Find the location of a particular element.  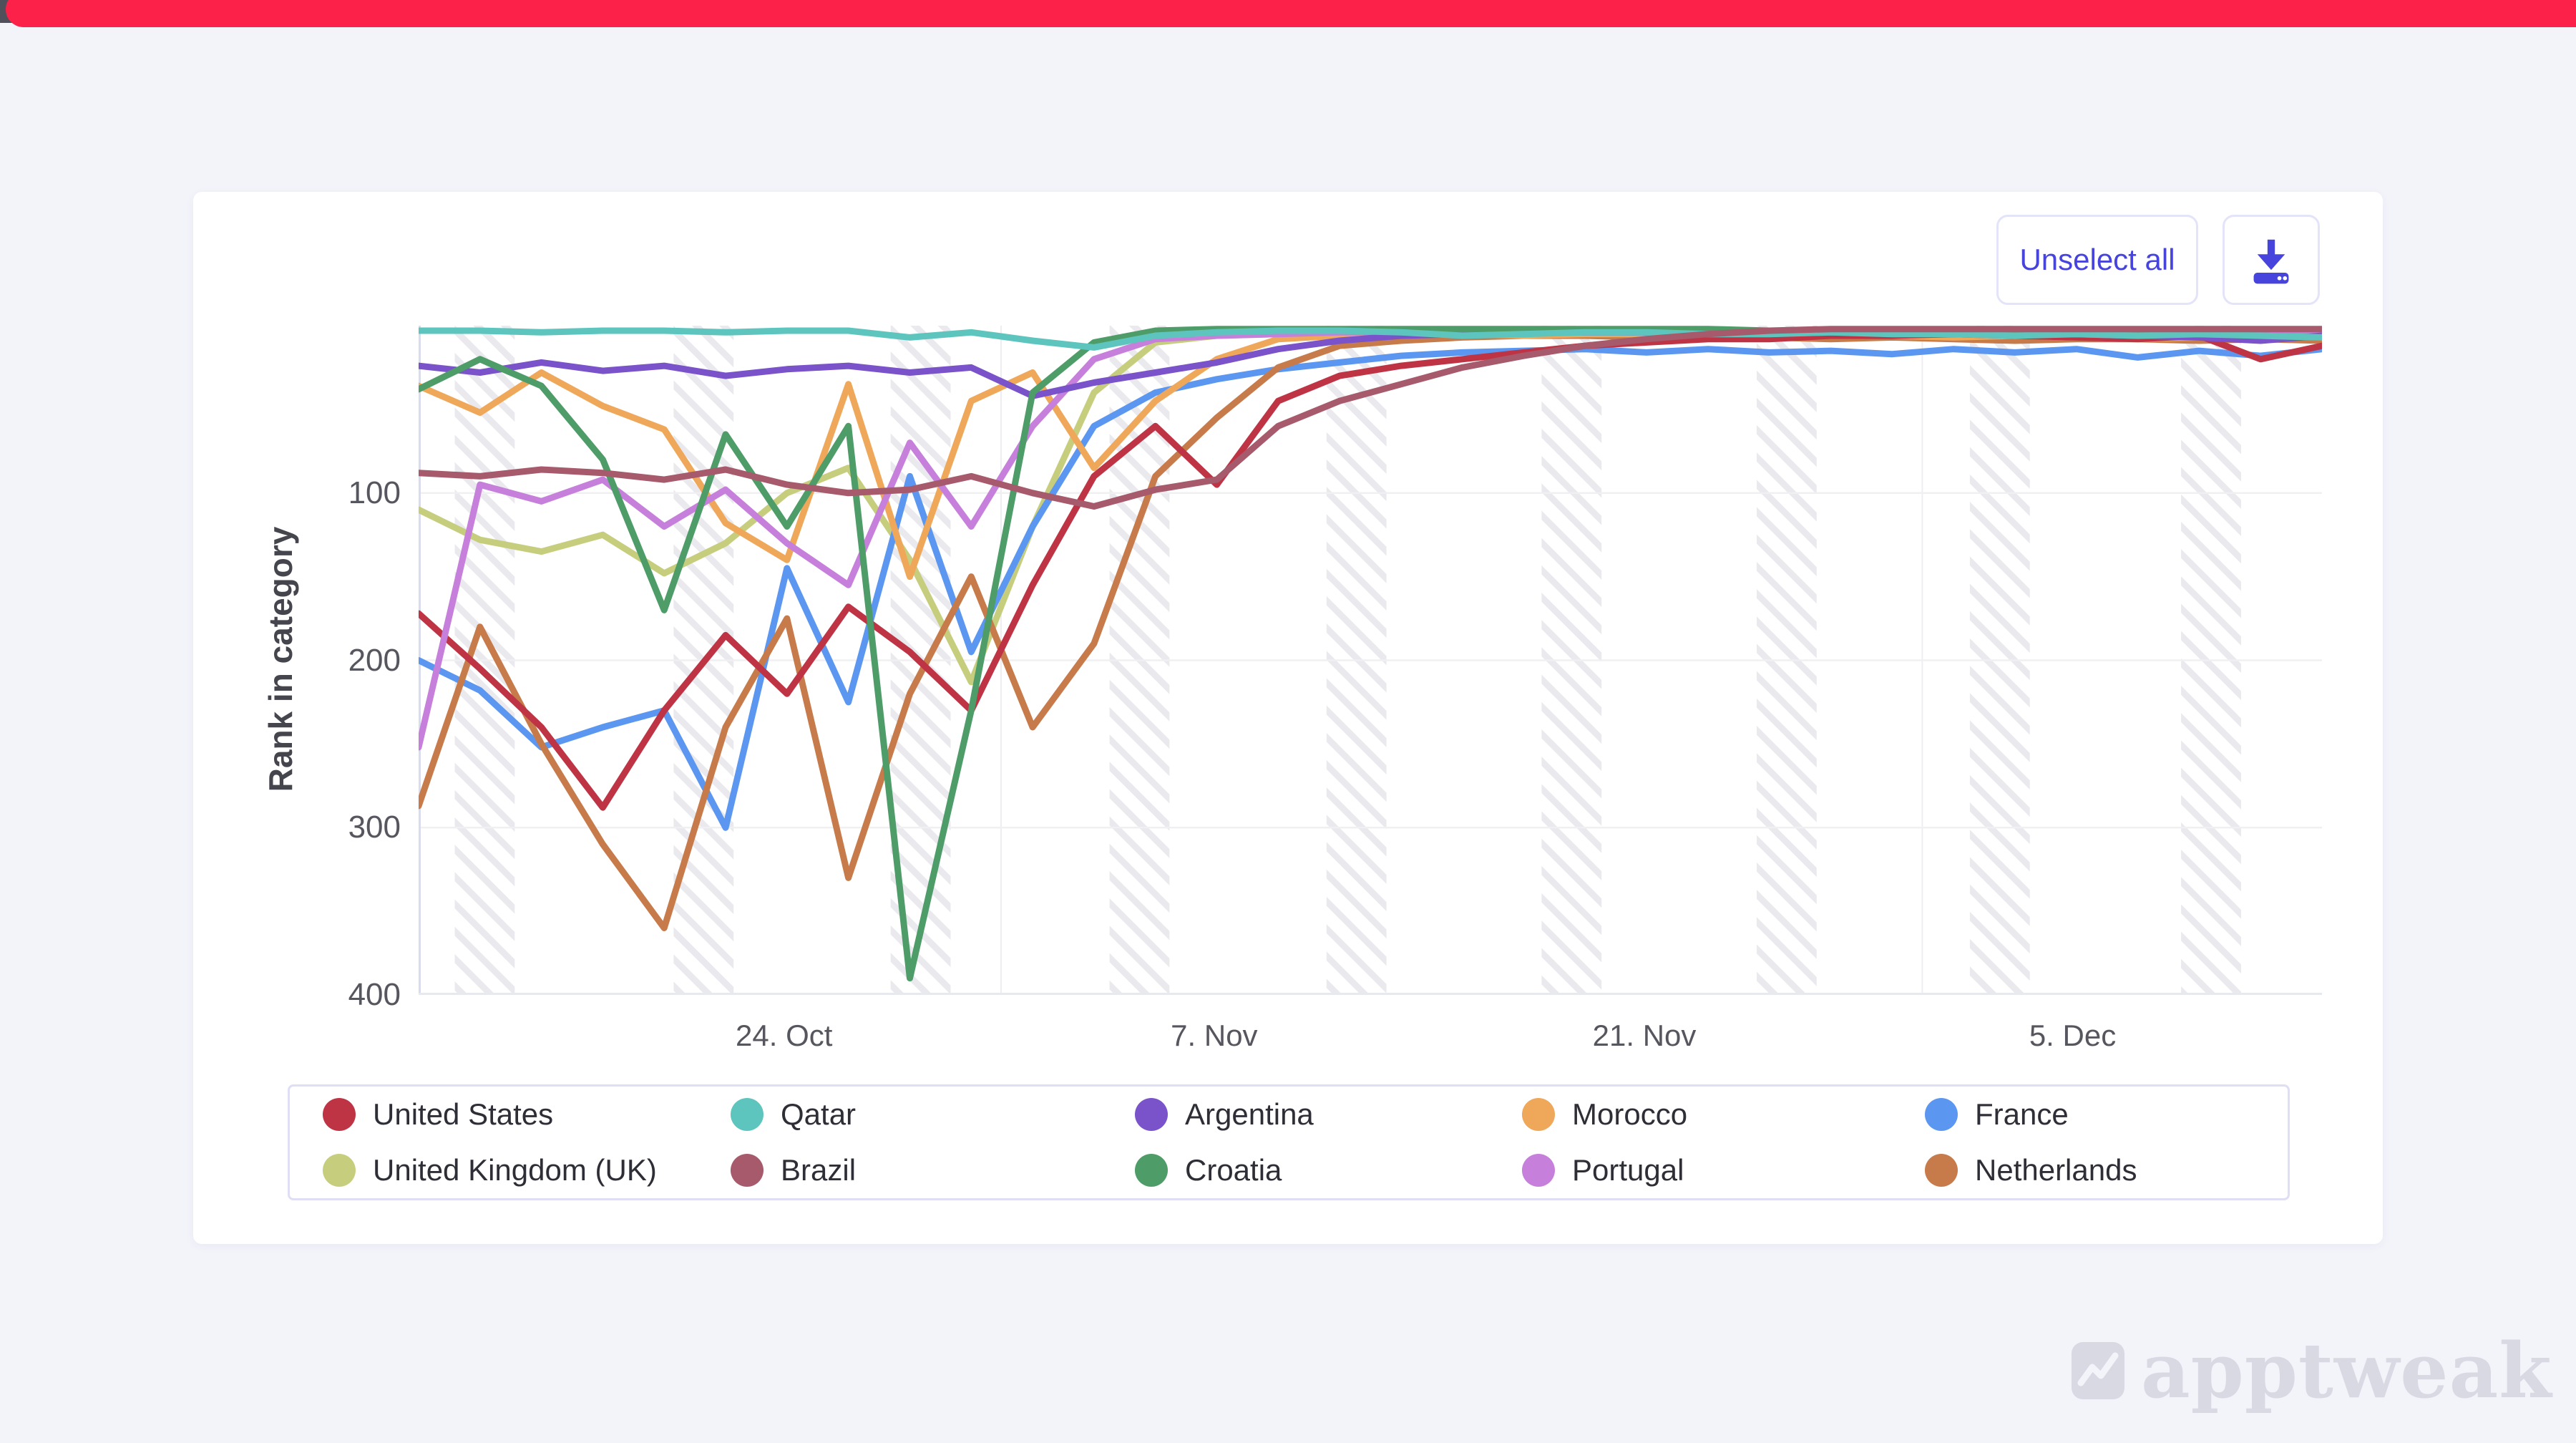

x-tick-label: 7. Nov is located at coordinates (1214, 1035).